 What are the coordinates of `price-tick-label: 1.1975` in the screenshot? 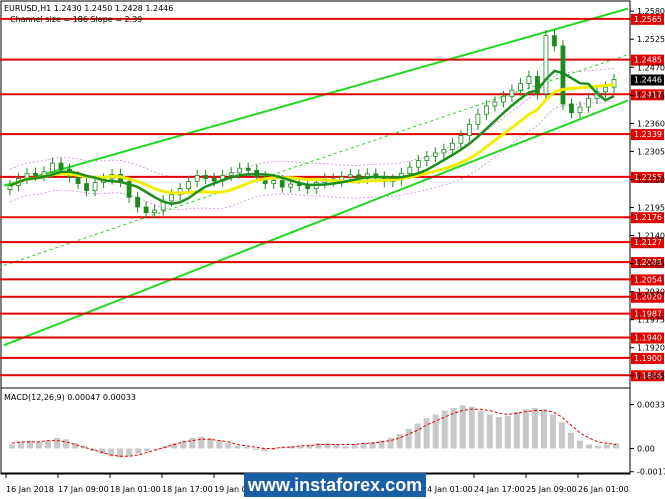 It's located at (651, 320).